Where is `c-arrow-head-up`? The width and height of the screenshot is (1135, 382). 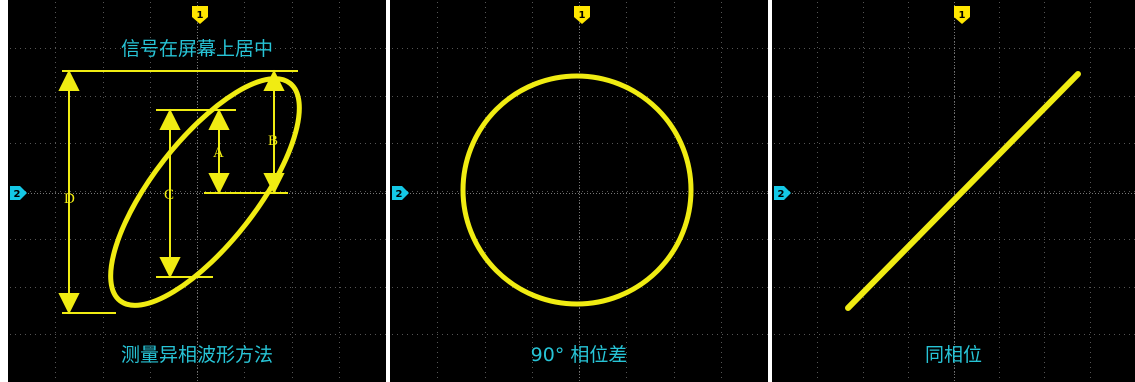
c-arrow-head-up is located at coordinates (170, 119).